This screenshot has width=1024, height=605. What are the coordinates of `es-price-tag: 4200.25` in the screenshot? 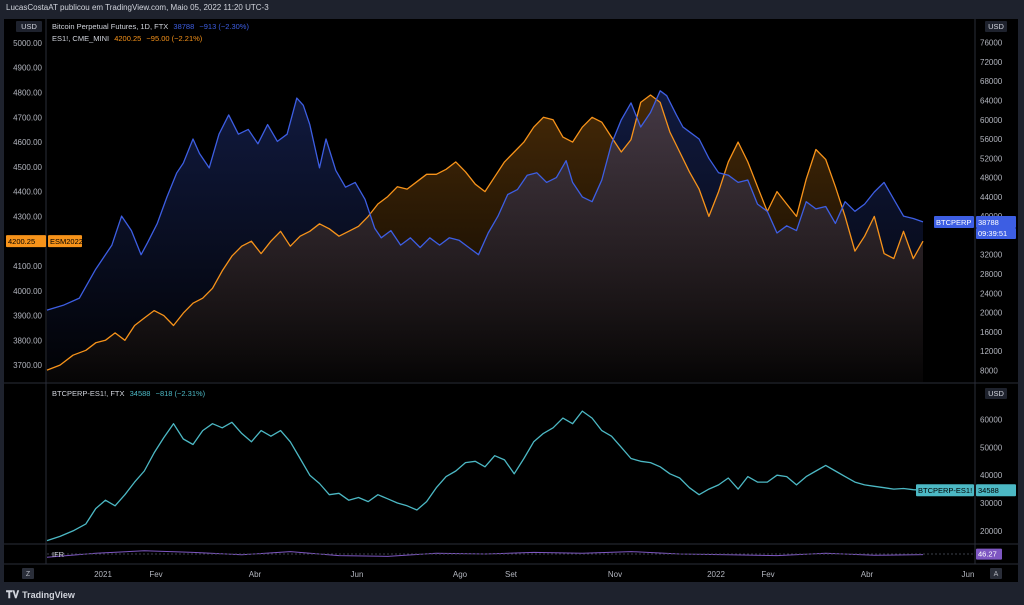 It's located at (21, 241).